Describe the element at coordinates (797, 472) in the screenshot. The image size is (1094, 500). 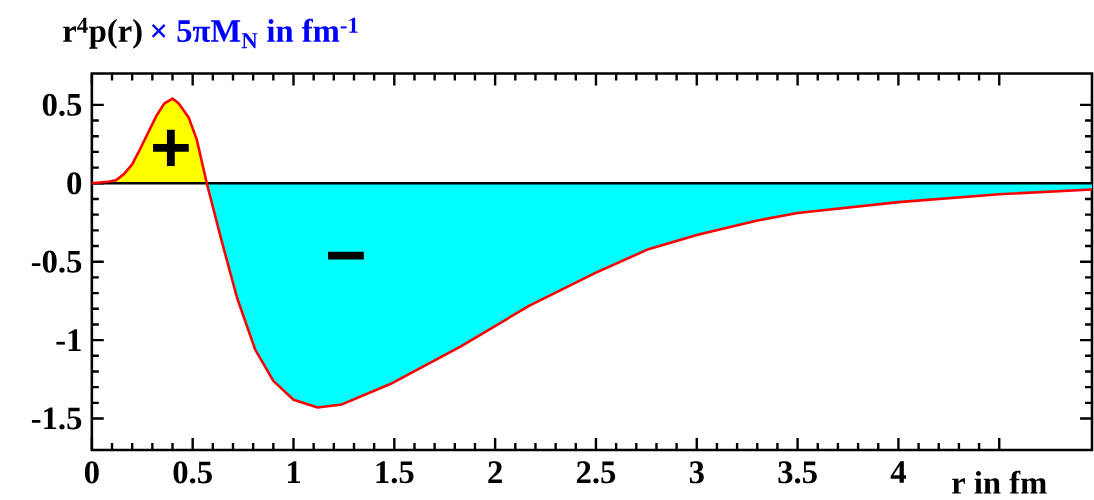
I see `x-tick-label: 3.5` at that location.